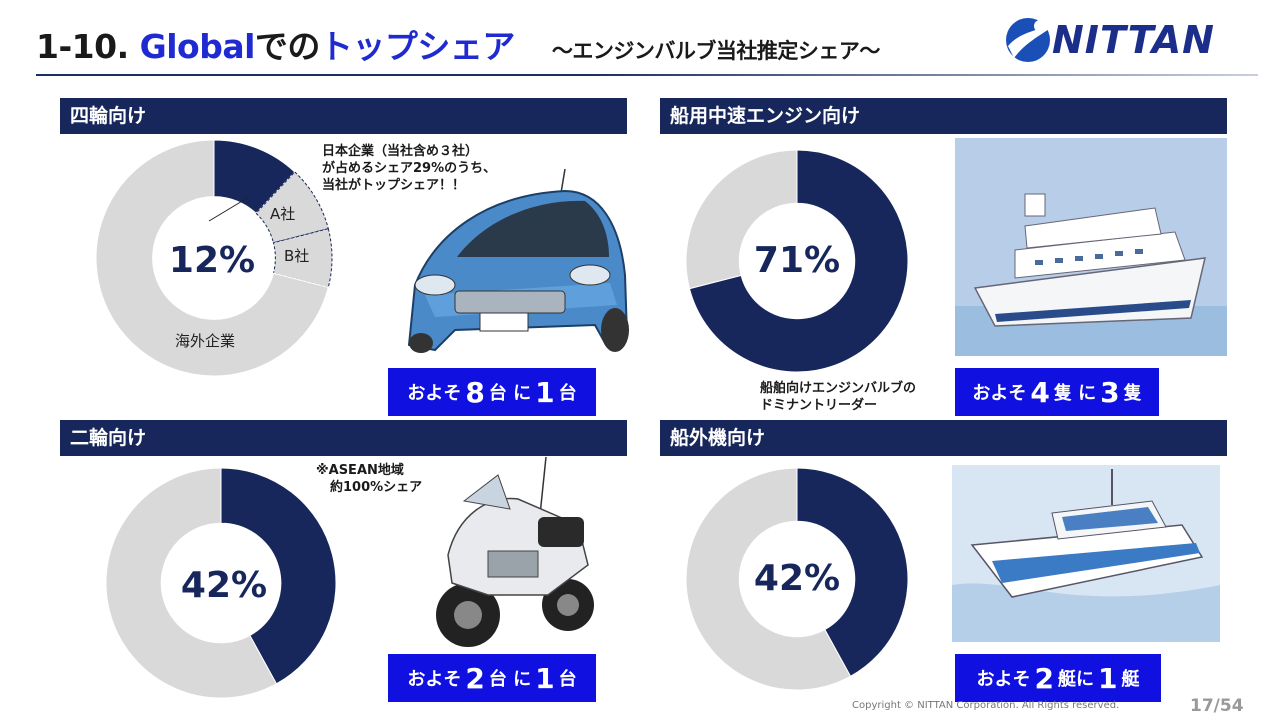  I want to click on nittan-logo, so click(1130, 40).